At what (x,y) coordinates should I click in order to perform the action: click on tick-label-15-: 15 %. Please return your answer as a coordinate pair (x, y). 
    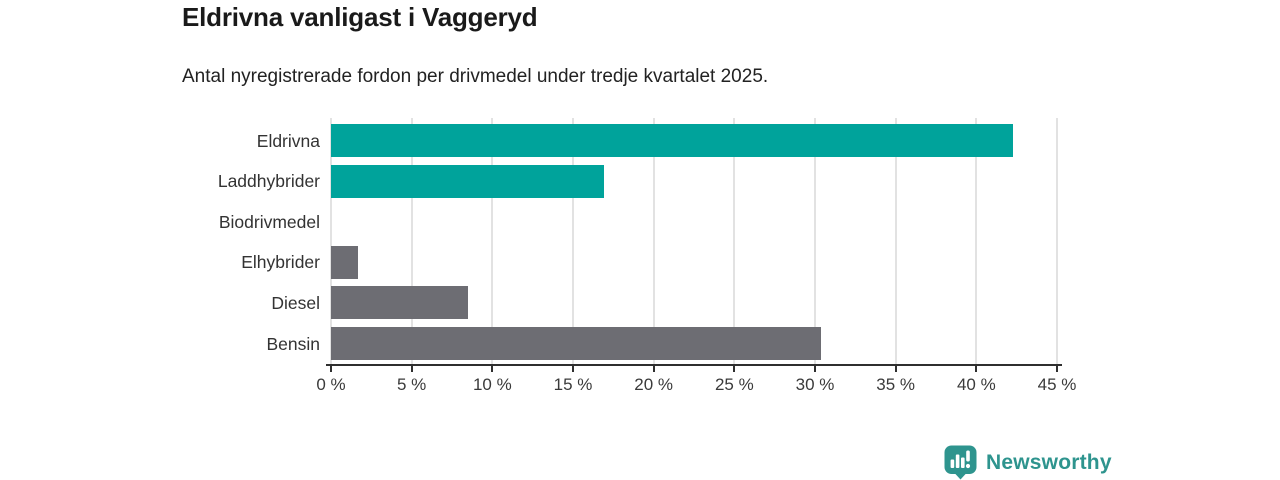
    Looking at the image, I should click on (573, 384).